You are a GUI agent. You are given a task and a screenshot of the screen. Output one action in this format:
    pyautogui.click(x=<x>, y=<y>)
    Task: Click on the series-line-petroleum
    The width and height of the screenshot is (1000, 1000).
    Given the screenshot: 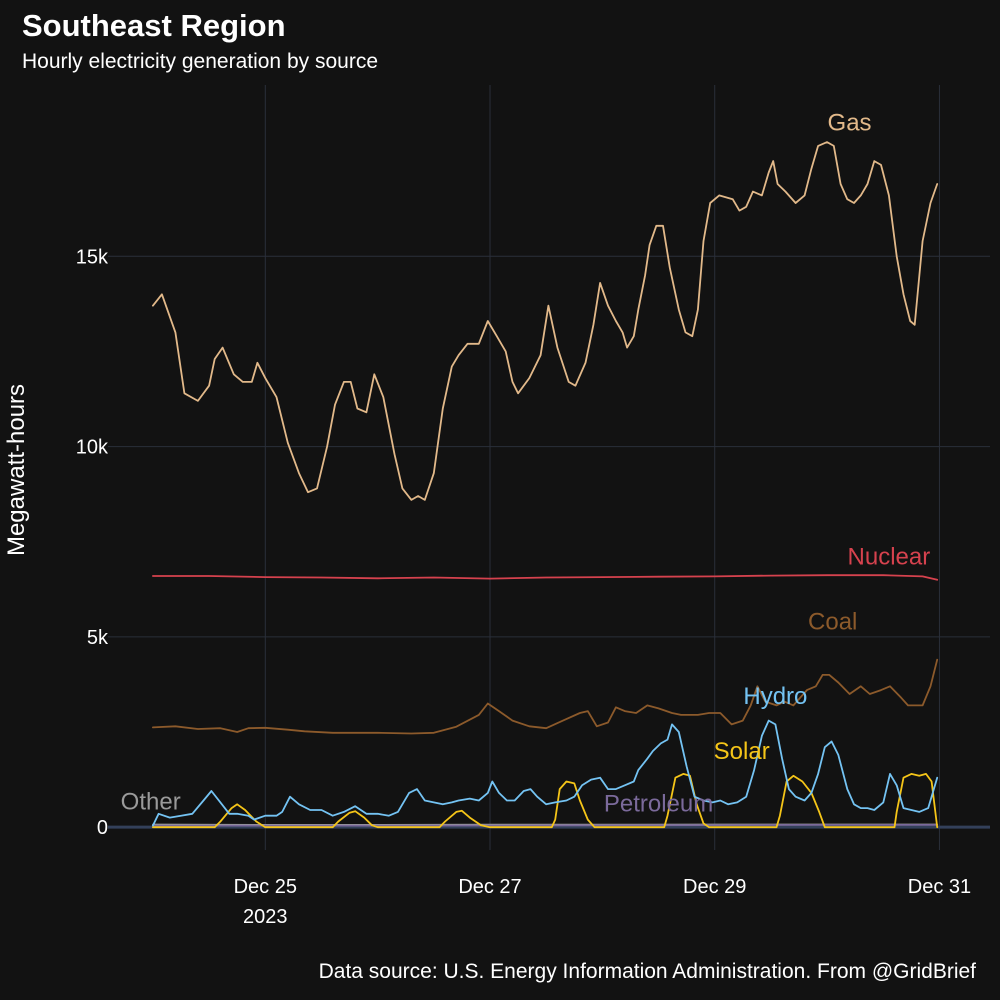 What is the action you would take?
    pyautogui.click(x=545, y=825)
    